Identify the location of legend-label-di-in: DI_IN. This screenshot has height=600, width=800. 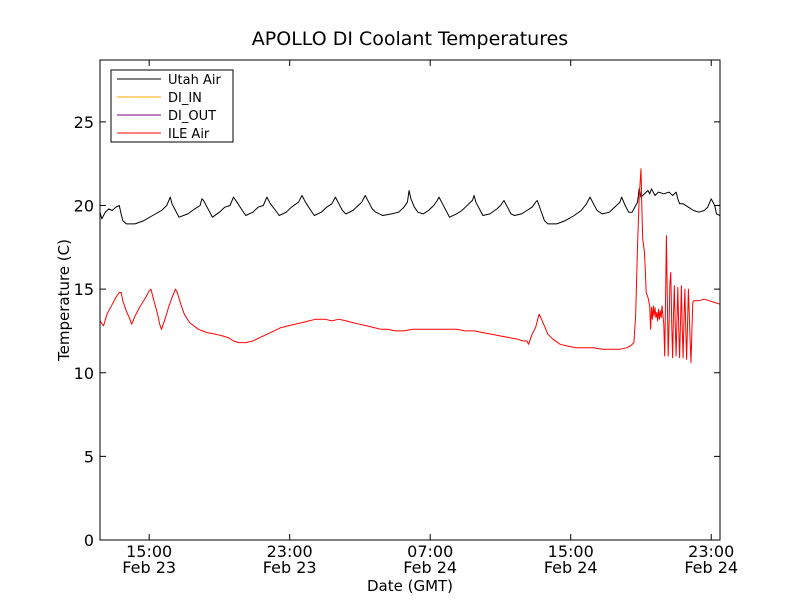
(185, 98).